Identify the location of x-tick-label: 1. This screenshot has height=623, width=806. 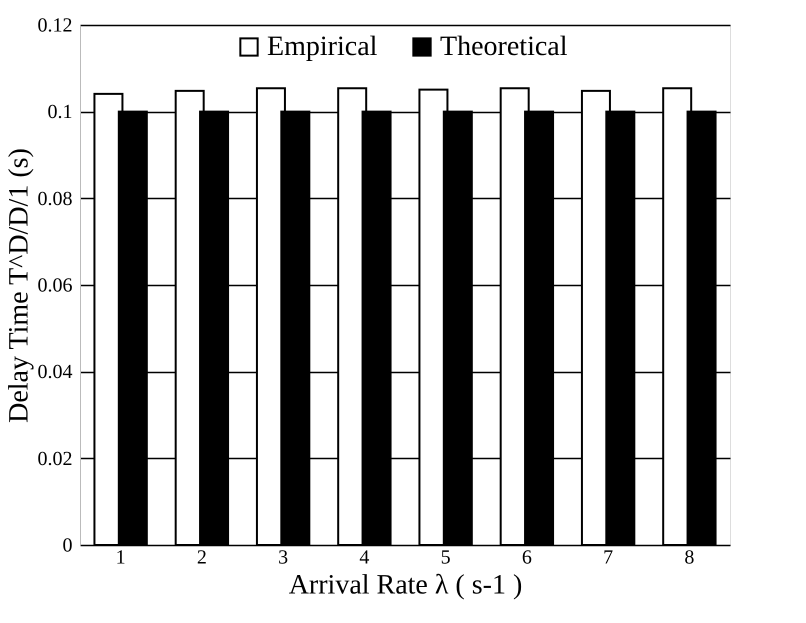
(121, 557).